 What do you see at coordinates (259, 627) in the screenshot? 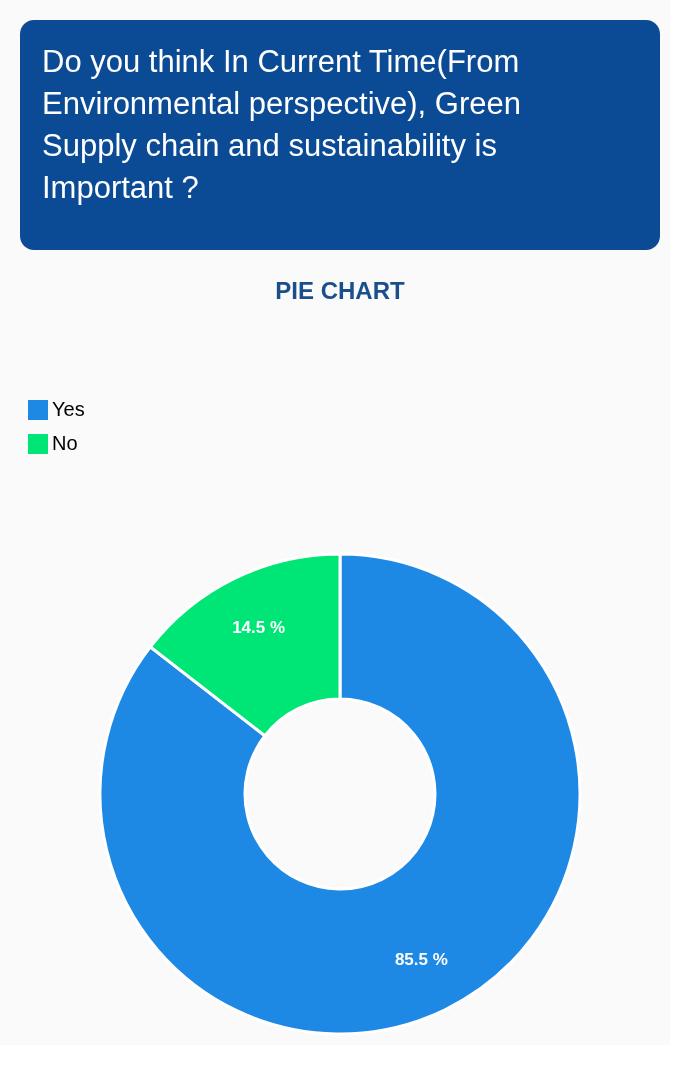
I see `data-label: 14.5 %` at bounding box center [259, 627].